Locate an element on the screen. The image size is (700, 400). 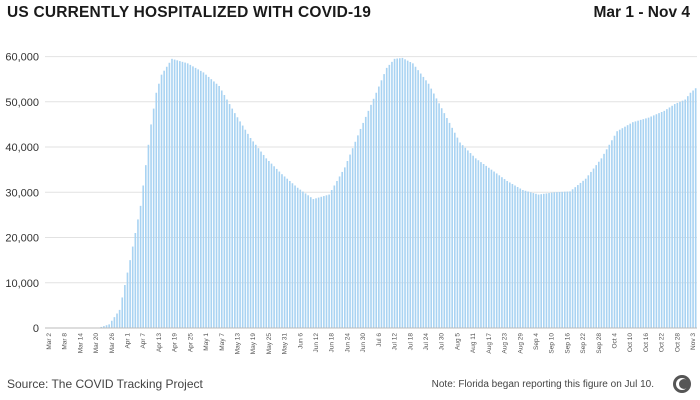
x-tick-label: Apr 1 is located at coordinates (127, 341).